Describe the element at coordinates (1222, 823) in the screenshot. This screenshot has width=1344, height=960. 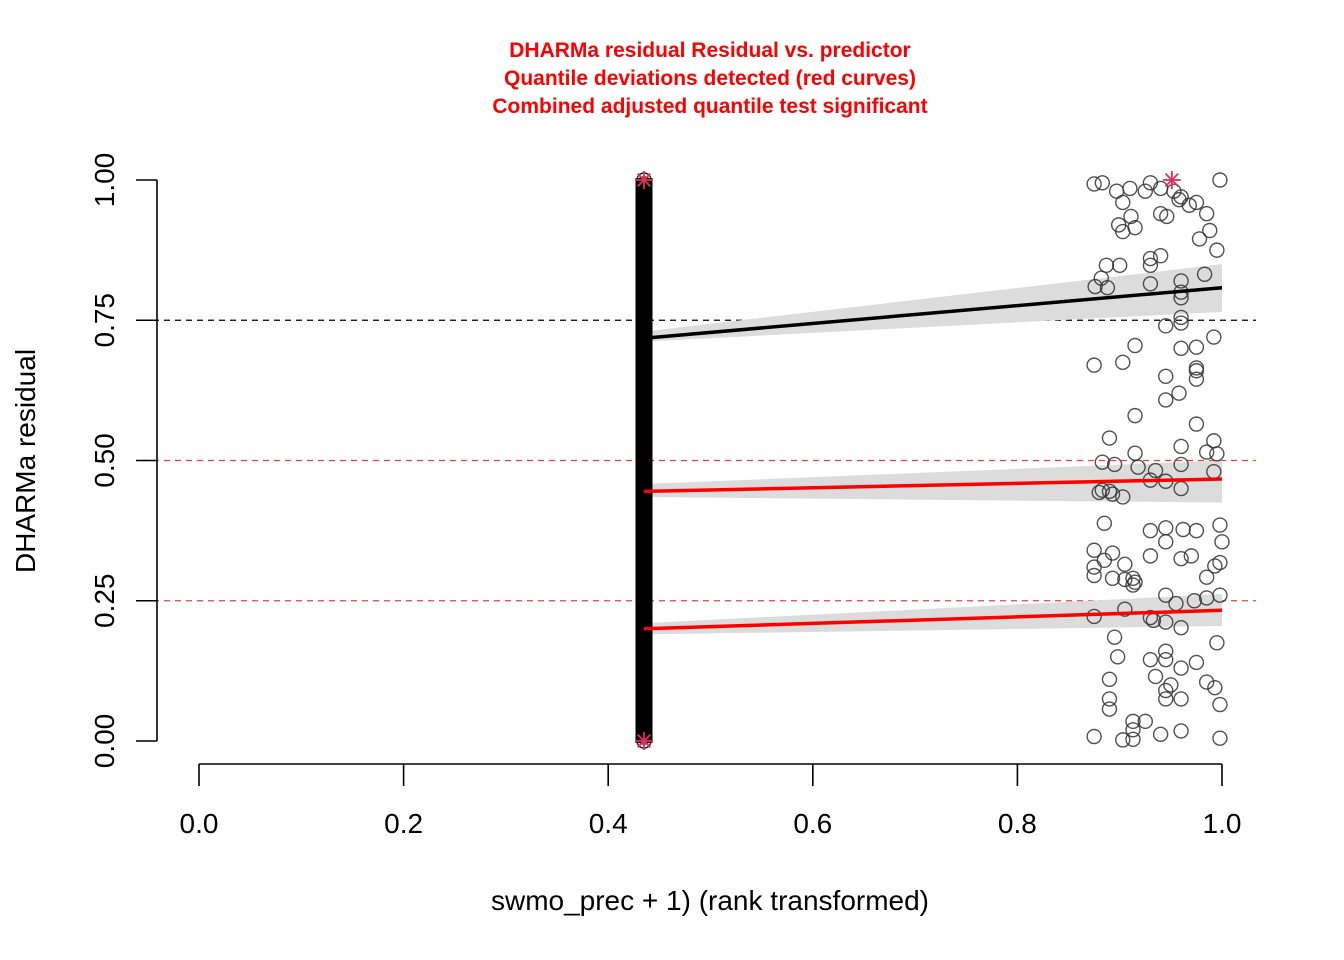
I see `x-tick-label: 1.0` at that location.